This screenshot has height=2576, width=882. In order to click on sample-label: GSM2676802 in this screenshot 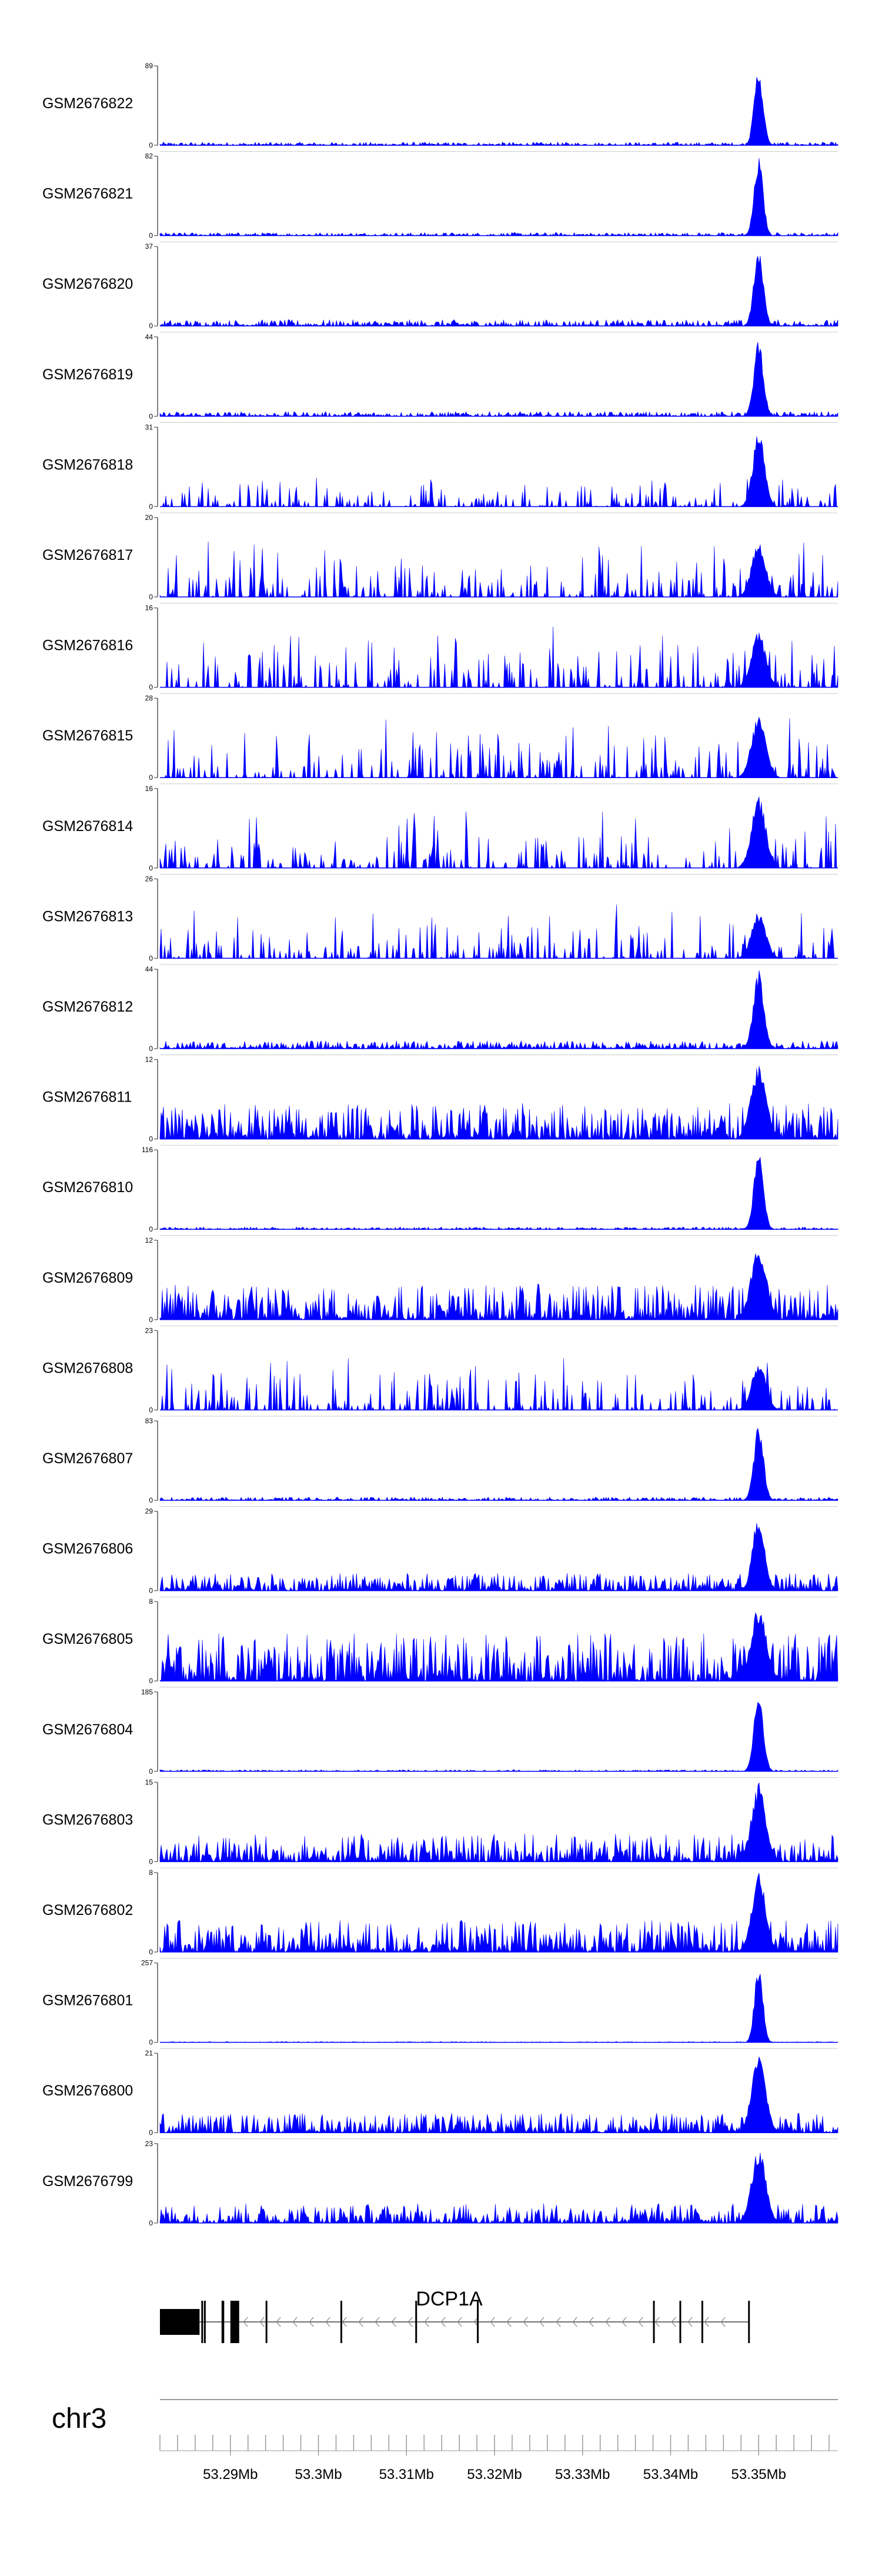, I will do `click(87, 1910)`.